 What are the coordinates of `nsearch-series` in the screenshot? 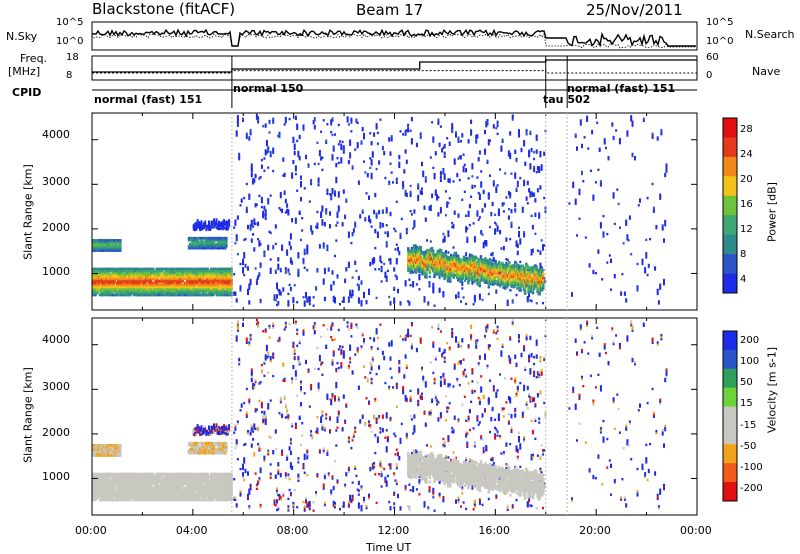 It's located at (393, 40).